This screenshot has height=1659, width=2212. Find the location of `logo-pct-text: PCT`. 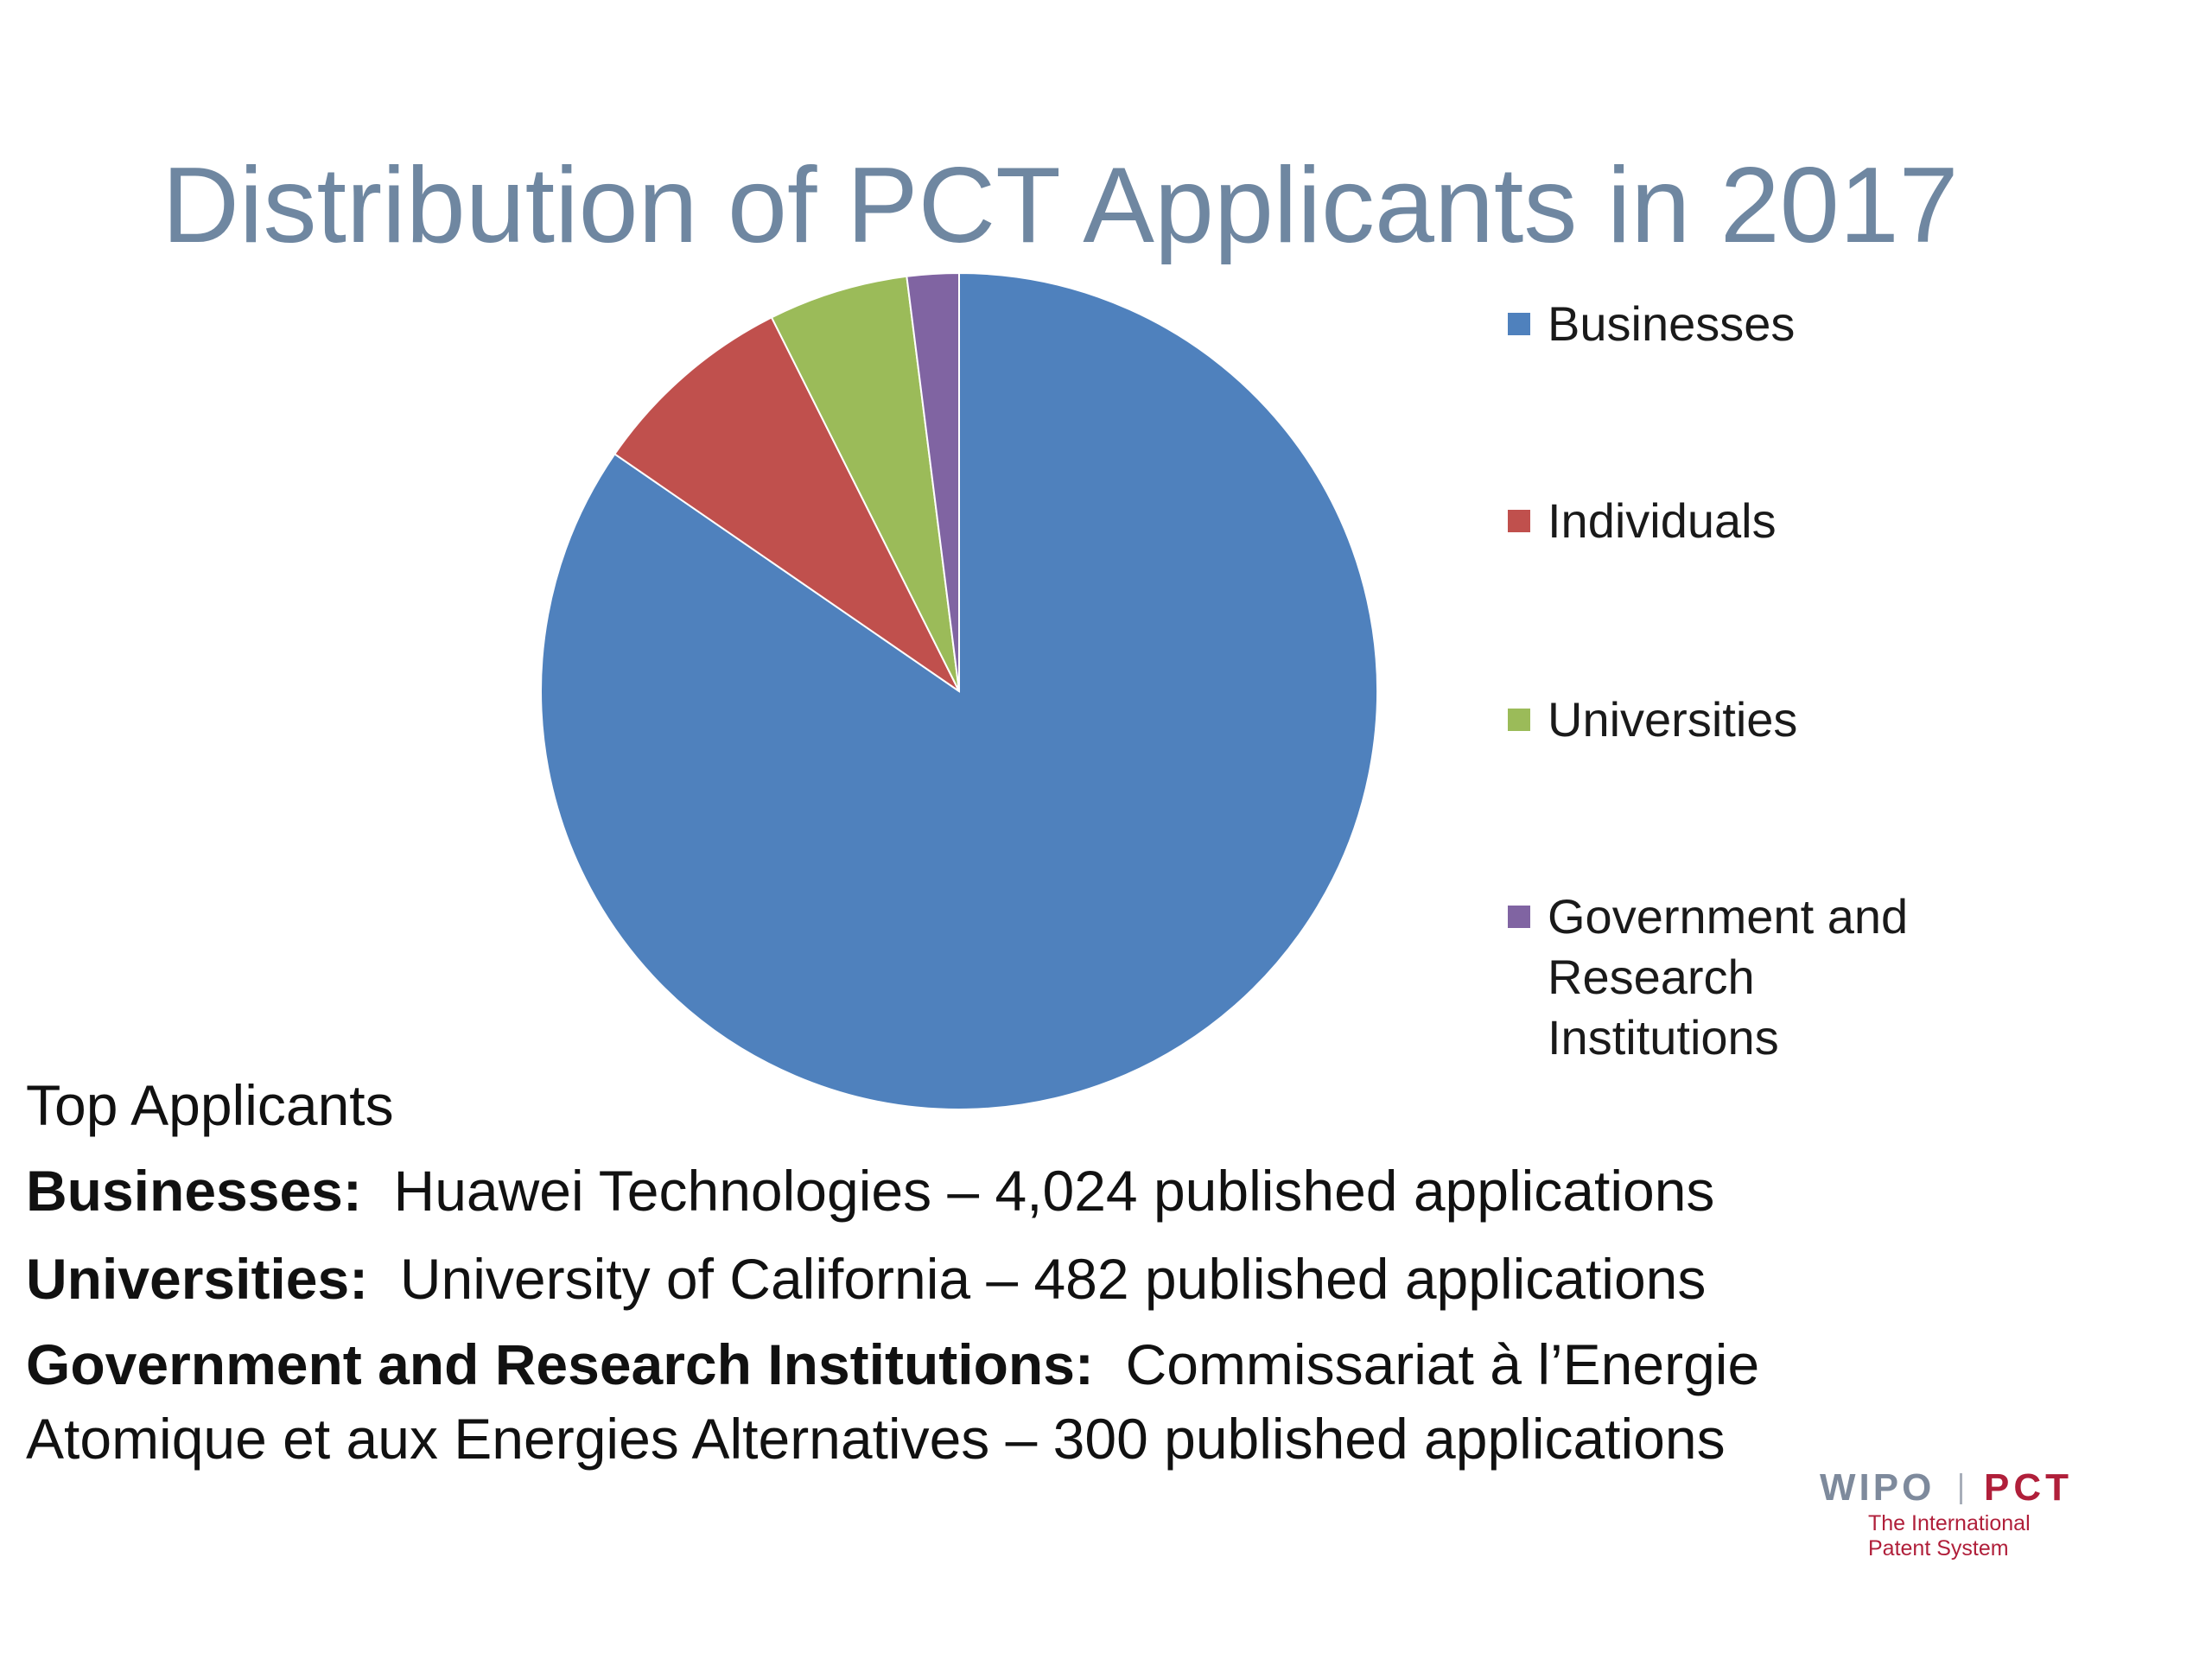

logo-pct-text: PCT is located at coordinates (2028, 1487).